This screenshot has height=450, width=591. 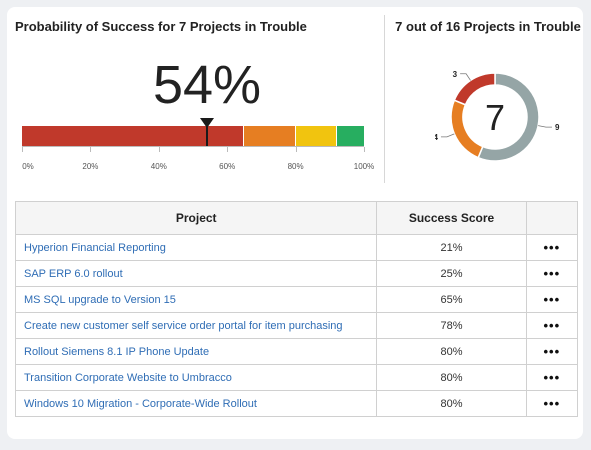 What do you see at coordinates (451, 273) in the screenshot?
I see `success-score-cell: 25%` at bounding box center [451, 273].